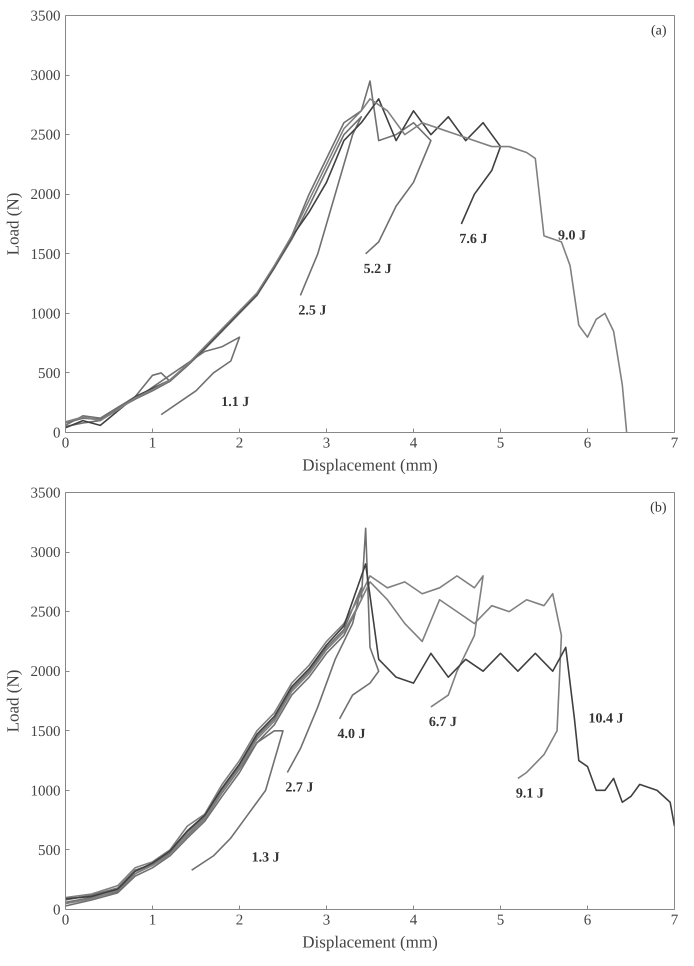 This screenshot has width=694, height=966. I want to click on series-label: 5.2 J, so click(378, 269).